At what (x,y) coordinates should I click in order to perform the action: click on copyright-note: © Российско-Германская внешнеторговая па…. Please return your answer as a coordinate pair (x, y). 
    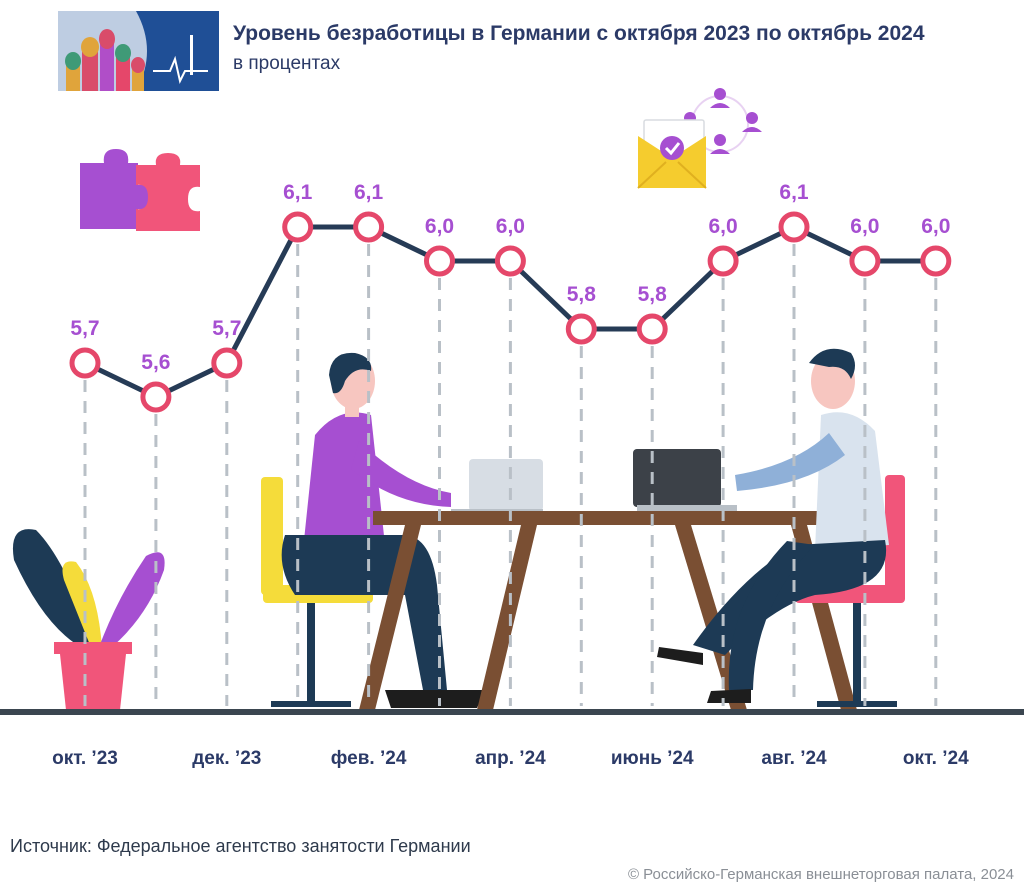
    Looking at the image, I should click on (820, 874).